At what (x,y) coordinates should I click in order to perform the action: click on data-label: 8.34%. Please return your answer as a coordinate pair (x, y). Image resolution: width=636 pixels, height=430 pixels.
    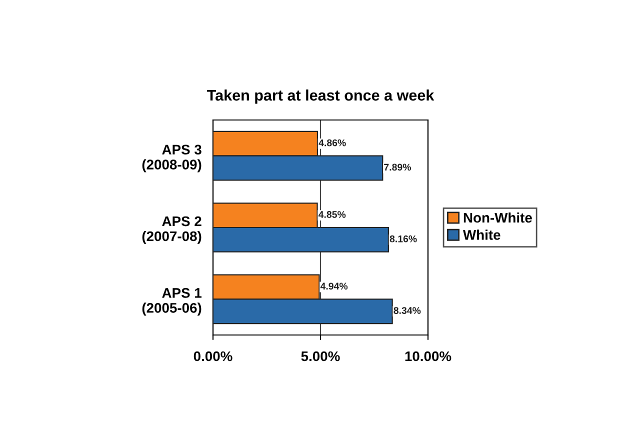
    Looking at the image, I should click on (407, 310).